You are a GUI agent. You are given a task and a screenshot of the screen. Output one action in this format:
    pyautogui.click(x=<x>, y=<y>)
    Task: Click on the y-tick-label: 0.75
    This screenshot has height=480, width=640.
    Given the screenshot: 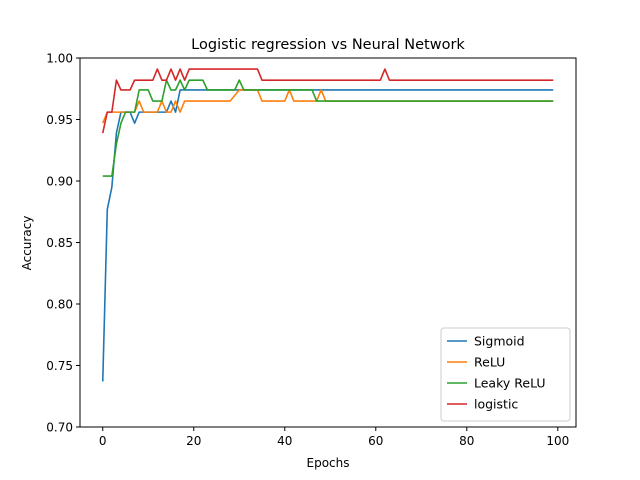 What is the action you would take?
    pyautogui.click(x=59, y=366)
    